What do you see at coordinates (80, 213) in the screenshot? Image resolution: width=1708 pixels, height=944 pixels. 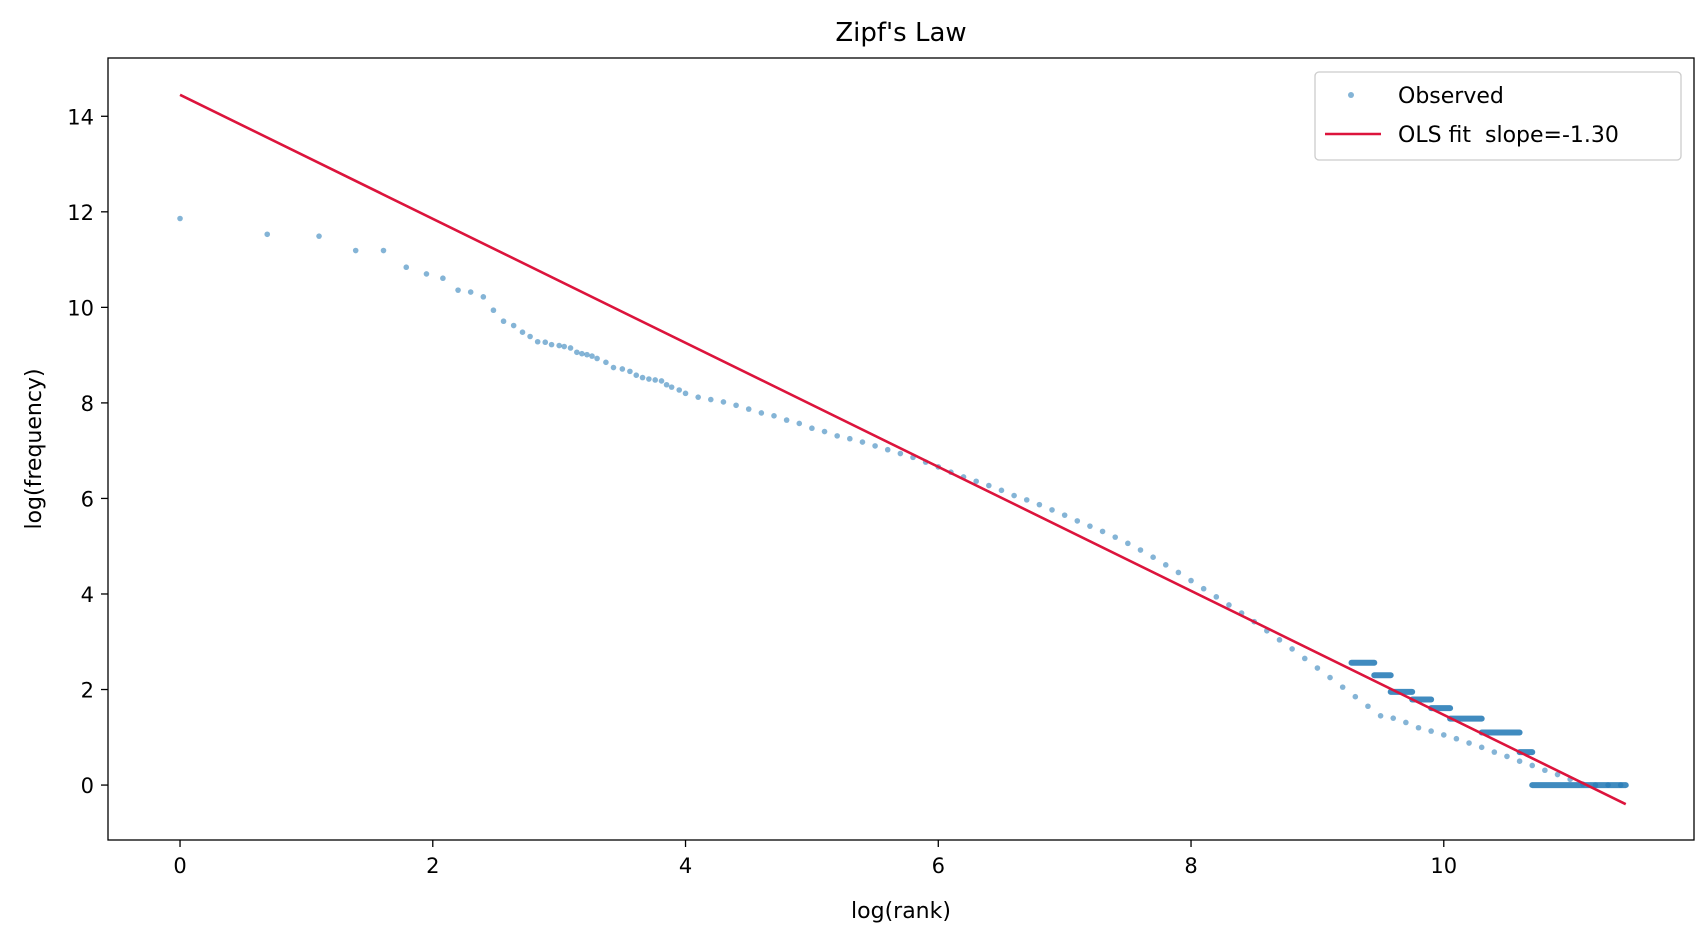 I see `y-tick-label: 12` at bounding box center [80, 213].